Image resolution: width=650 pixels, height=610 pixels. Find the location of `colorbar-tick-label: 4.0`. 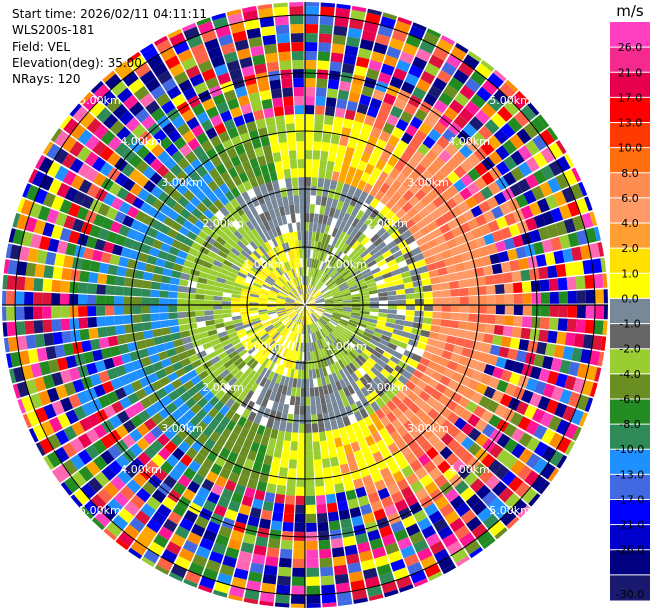

colorbar-tick-label: 4.0 is located at coordinates (630, 223).